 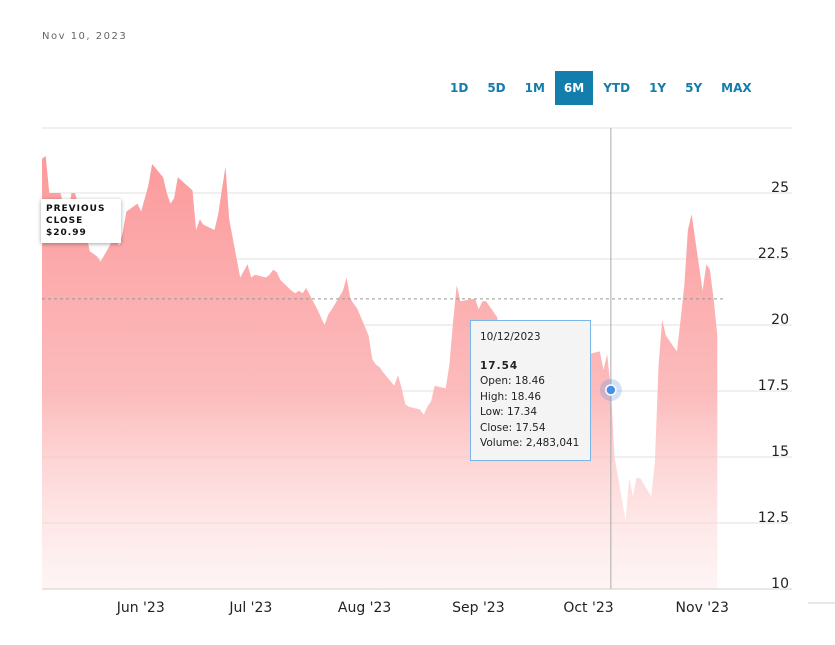 I want to click on y-tick-label: 22.5, so click(x=773, y=254).